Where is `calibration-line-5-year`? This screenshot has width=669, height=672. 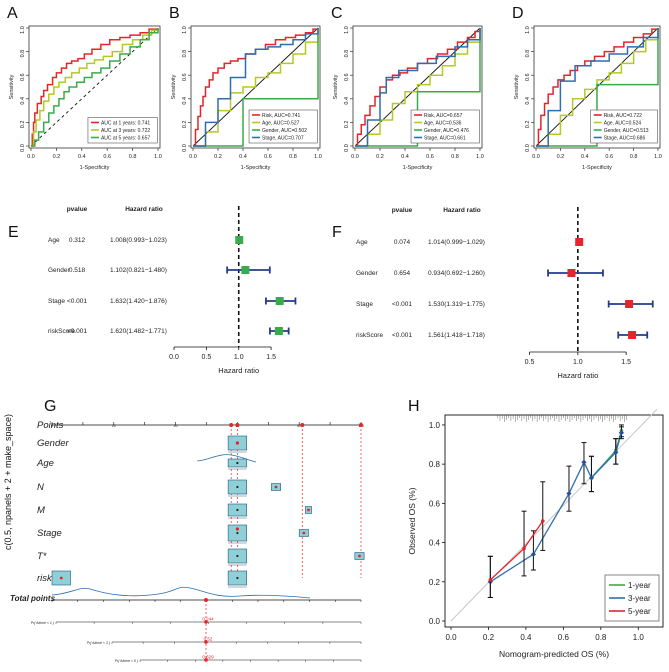 calibration-line-5-year is located at coordinates (516, 550).